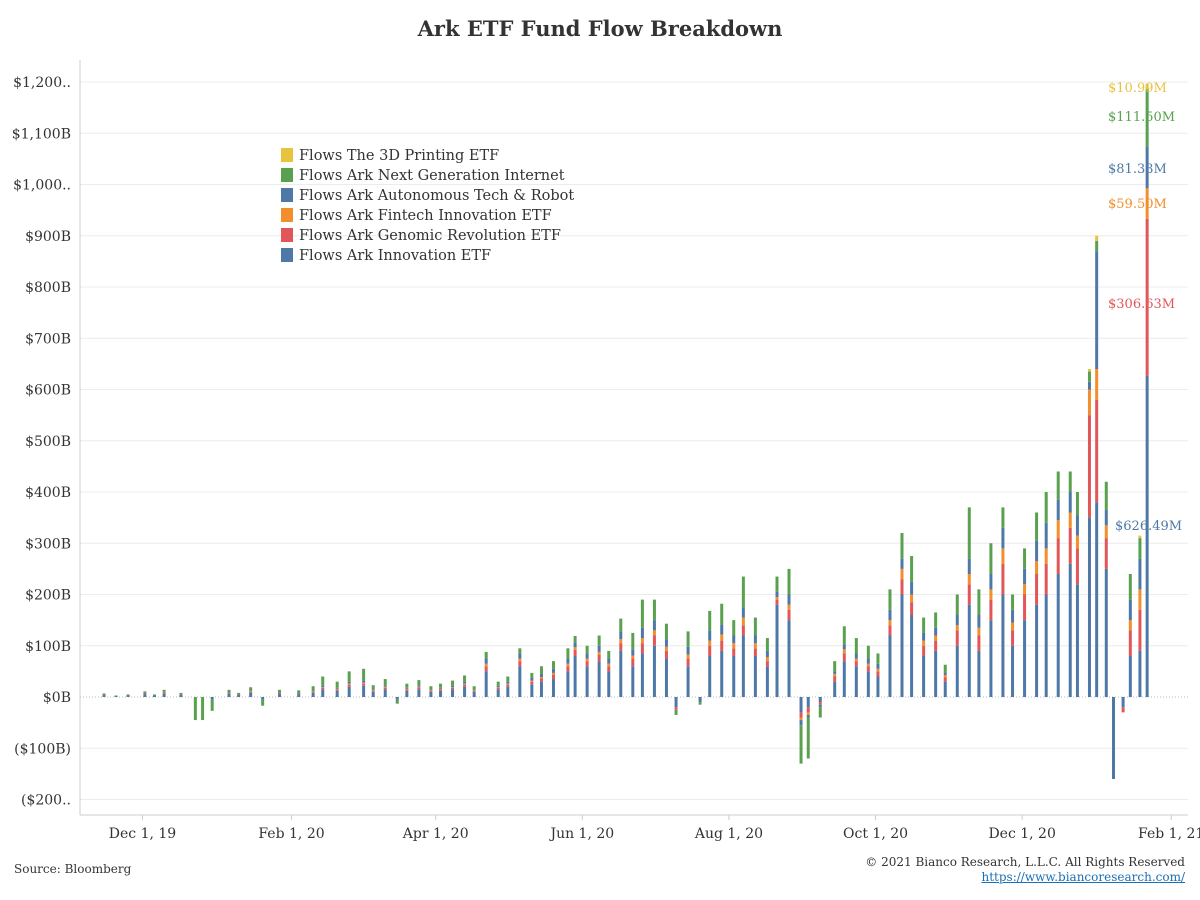  I want to click on website-link: https://www.biancoresearch.com/, so click(1083, 877).